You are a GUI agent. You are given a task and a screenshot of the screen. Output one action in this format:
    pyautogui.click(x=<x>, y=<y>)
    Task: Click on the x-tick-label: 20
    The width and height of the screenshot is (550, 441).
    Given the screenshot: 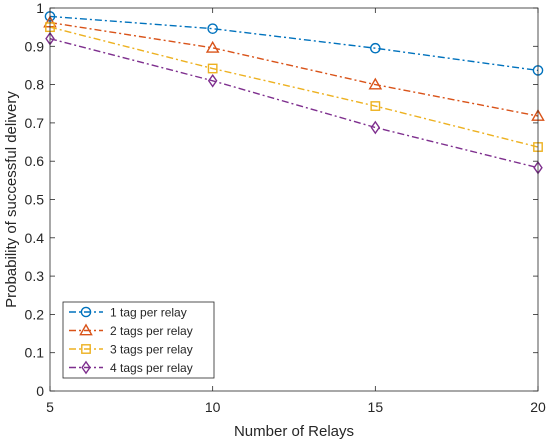 What is the action you would take?
    pyautogui.click(x=538, y=407)
    